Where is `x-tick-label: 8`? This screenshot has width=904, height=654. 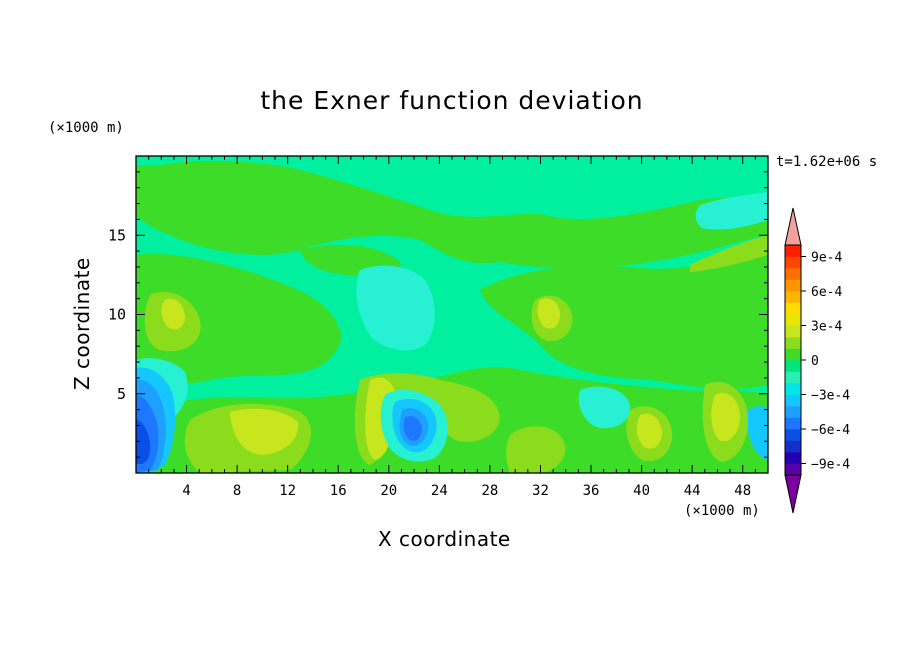 x-tick-label: 8 is located at coordinates (237, 491).